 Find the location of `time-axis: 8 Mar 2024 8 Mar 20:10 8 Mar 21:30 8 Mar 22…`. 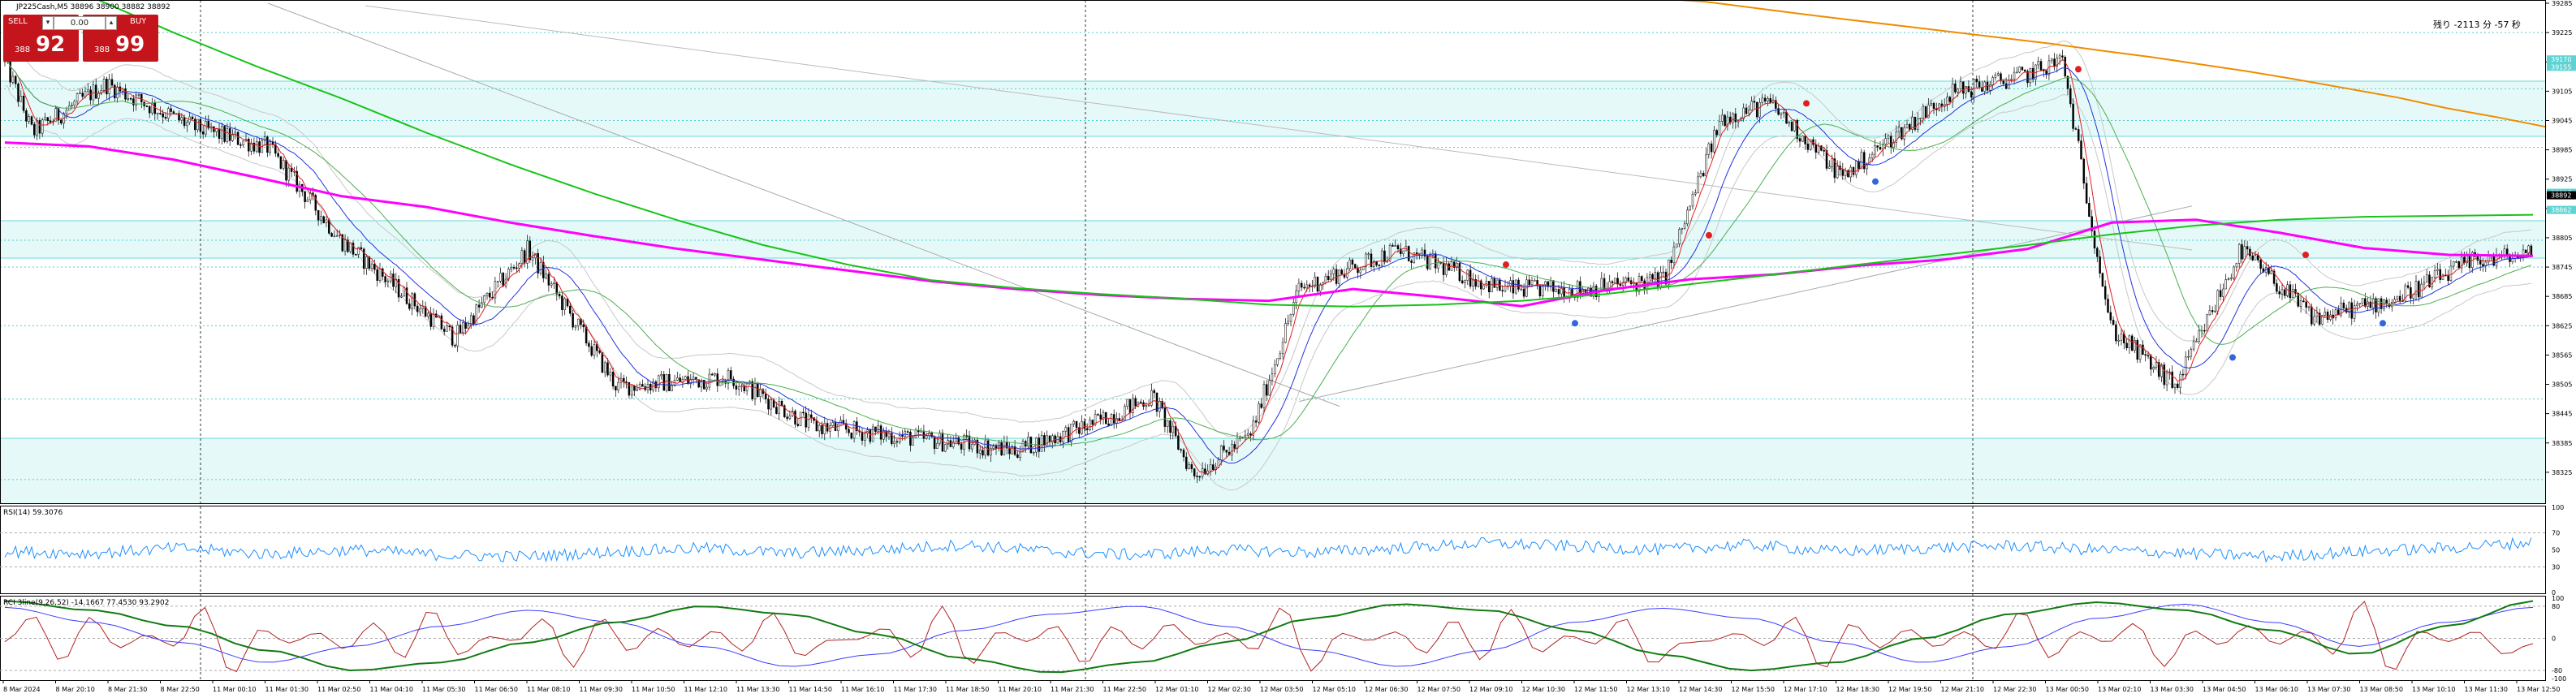

time-axis: 8 Mar 2024 8 Mar 20:10 8 Mar 21:30 8 Mar 22… is located at coordinates (1281, 686).